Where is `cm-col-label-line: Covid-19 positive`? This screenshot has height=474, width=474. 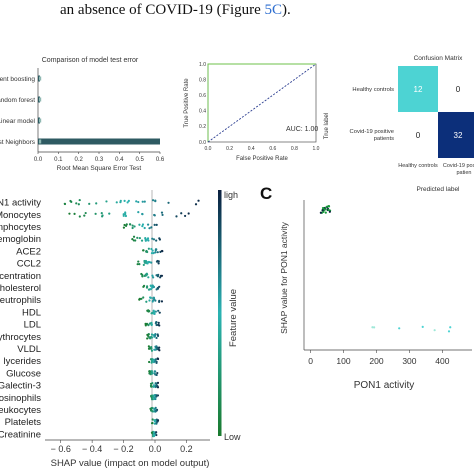
cm-col-label-line: Covid-19 positive is located at coordinates (458, 166).